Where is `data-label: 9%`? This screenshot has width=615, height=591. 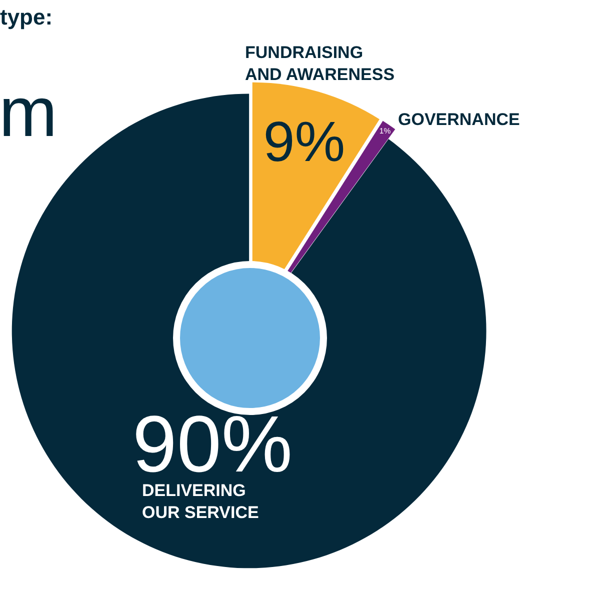 data-label: 9% is located at coordinates (304, 142).